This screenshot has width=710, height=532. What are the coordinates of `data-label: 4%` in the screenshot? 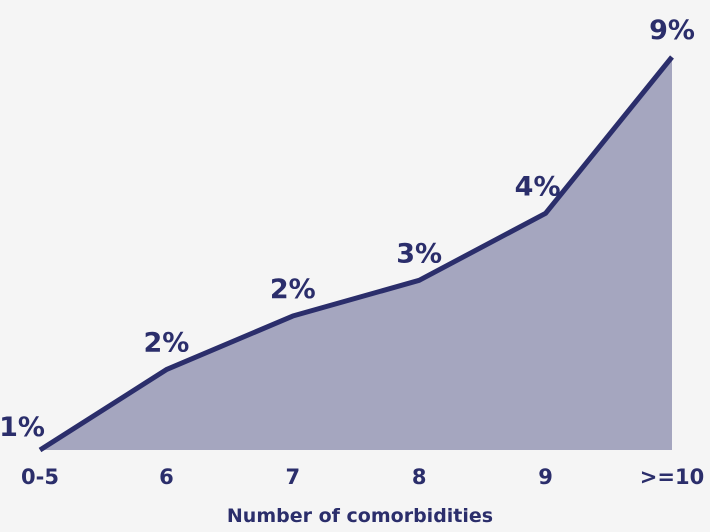 It's located at (538, 186).